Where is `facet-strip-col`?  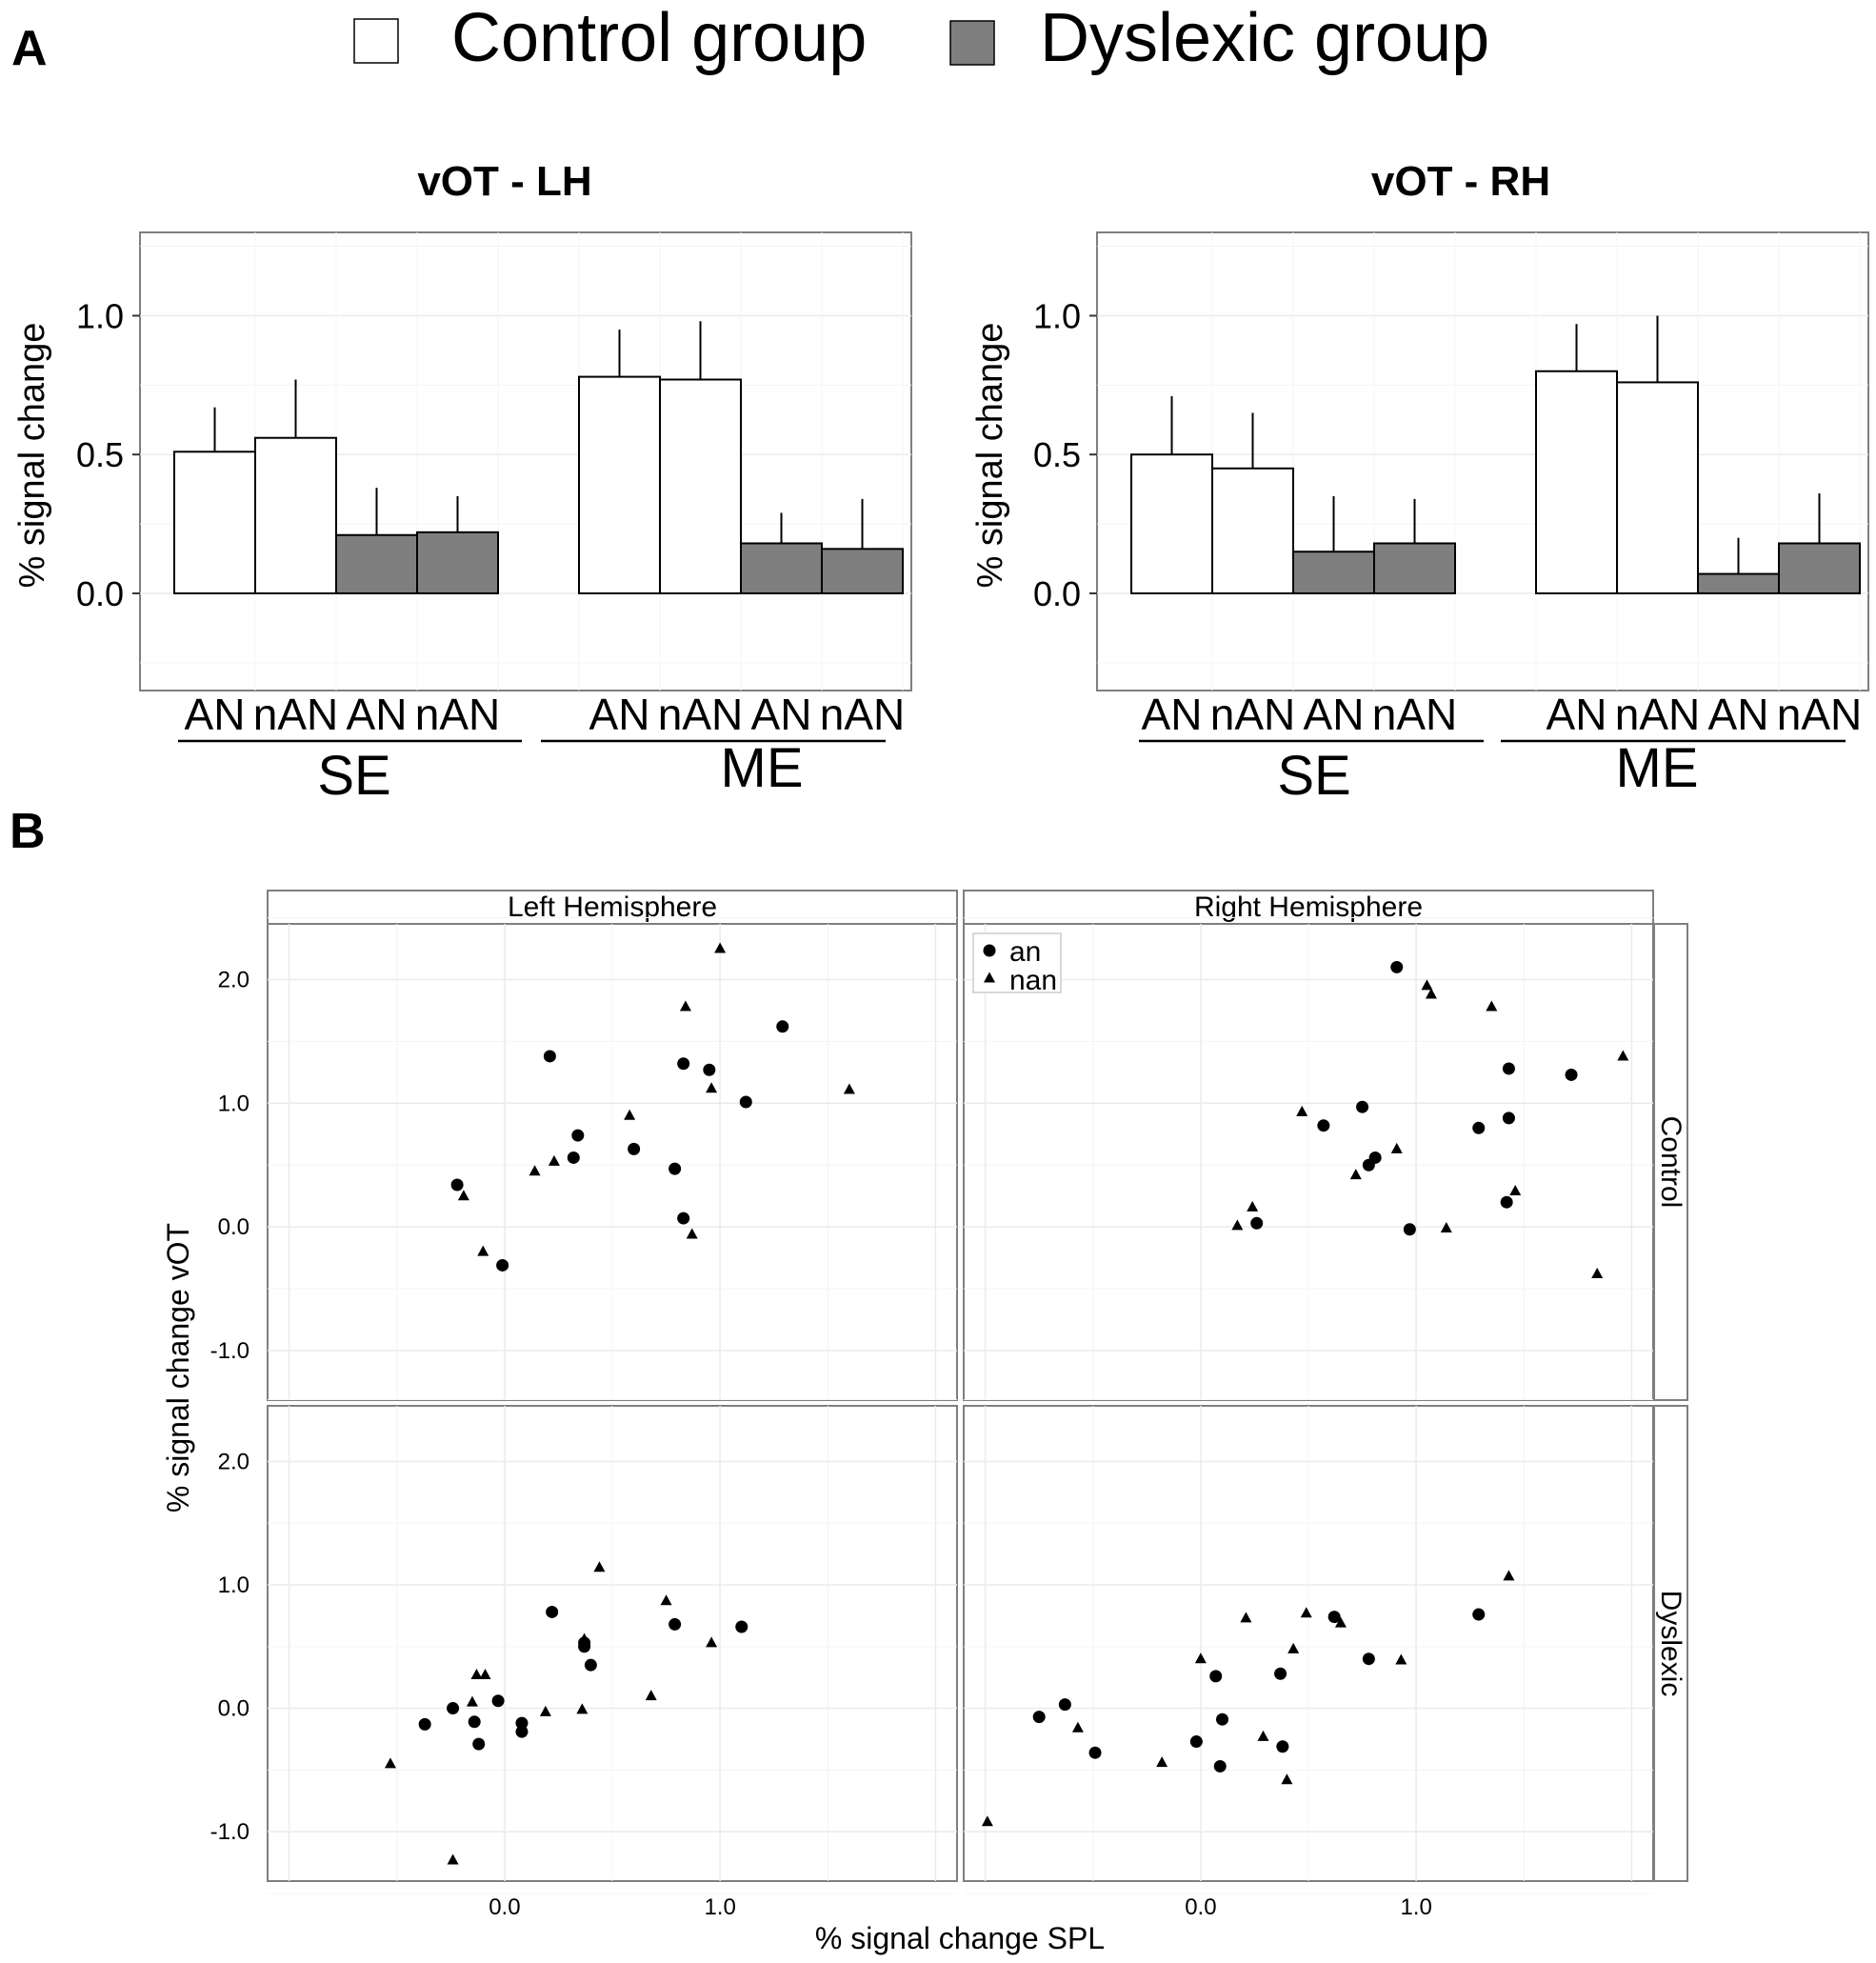 facet-strip-col is located at coordinates (1308, 907).